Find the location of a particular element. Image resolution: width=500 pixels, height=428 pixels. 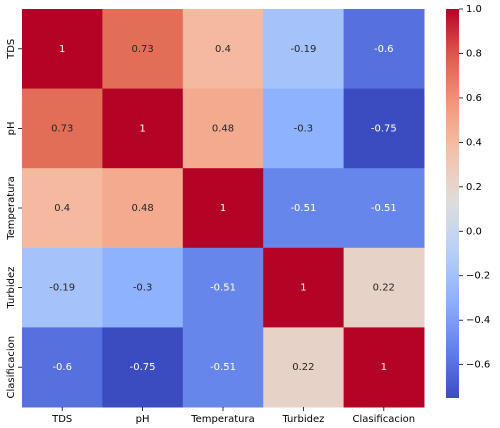

colorbar-tick-label: 0.4 is located at coordinates (474, 142).